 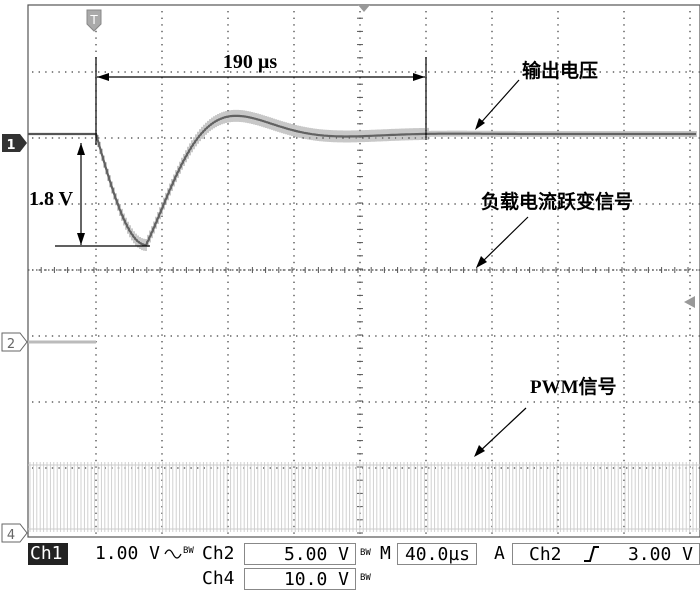 What do you see at coordinates (11, 535) in the screenshot?
I see `ch4-marker-label: 4` at bounding box center [11, 535].